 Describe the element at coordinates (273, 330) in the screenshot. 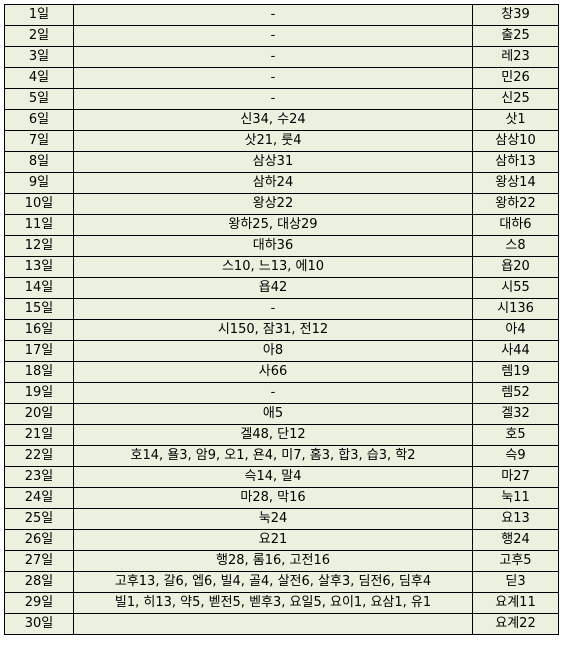

I see `reading-cell: 시150, 잠31, 전12` at that location.